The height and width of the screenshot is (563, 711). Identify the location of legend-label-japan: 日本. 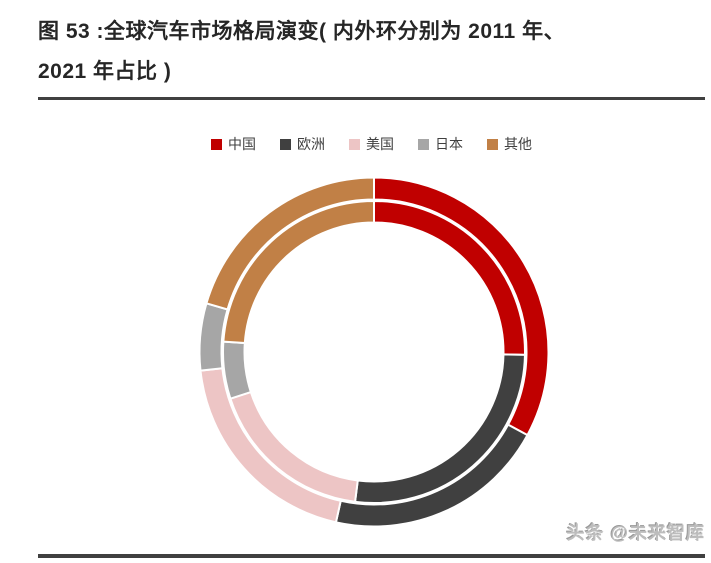
(449, 144).